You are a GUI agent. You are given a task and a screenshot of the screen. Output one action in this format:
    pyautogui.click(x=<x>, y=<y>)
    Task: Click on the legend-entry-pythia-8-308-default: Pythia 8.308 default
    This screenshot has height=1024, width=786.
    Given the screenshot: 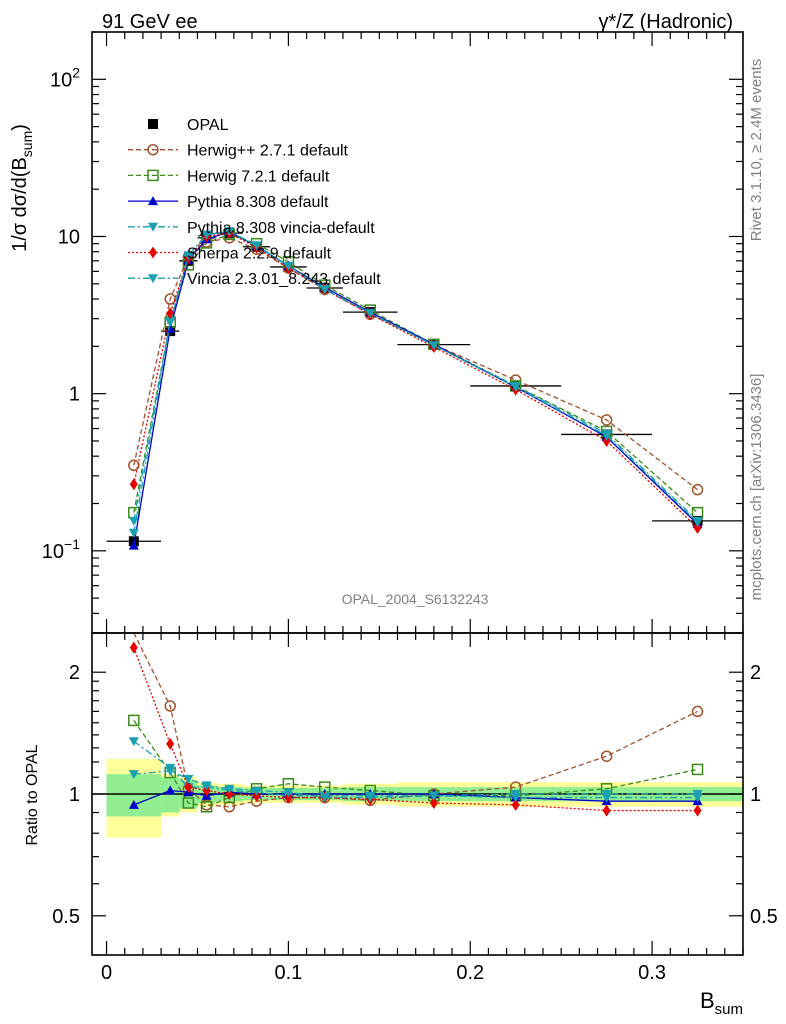 What is the action you would take?
    pyautogui.click(x=228, y=202)
    